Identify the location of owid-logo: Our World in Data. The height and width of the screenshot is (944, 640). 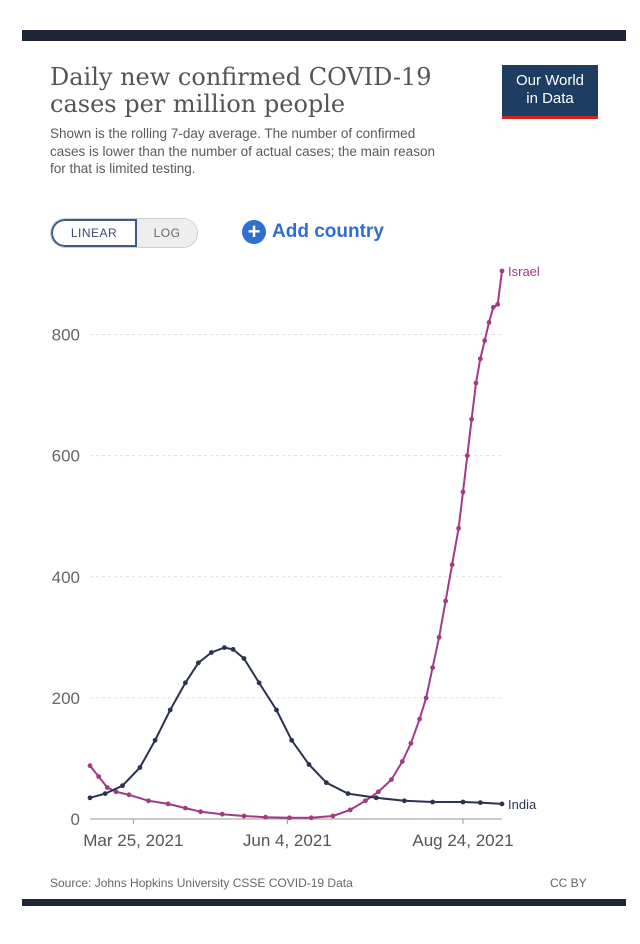
(550, 92).